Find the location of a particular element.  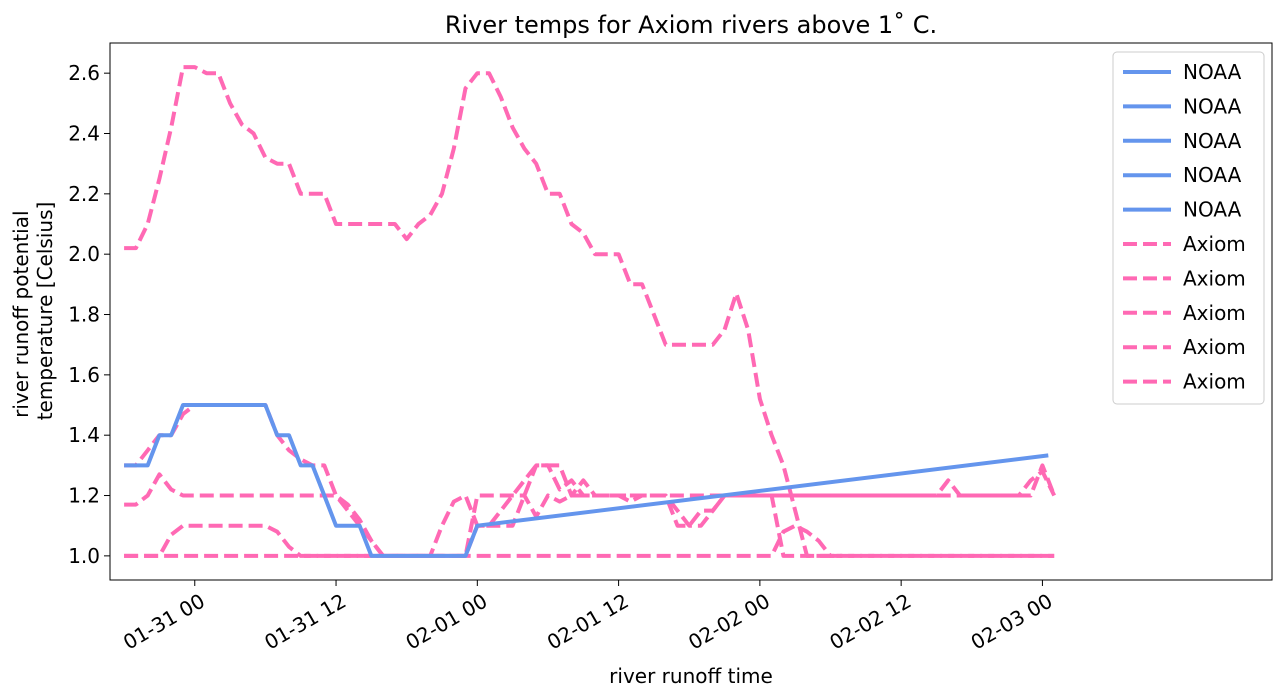

chart-title: River temps for Axiom rivers above 1˚ C. is located at coordinates (691, 25).